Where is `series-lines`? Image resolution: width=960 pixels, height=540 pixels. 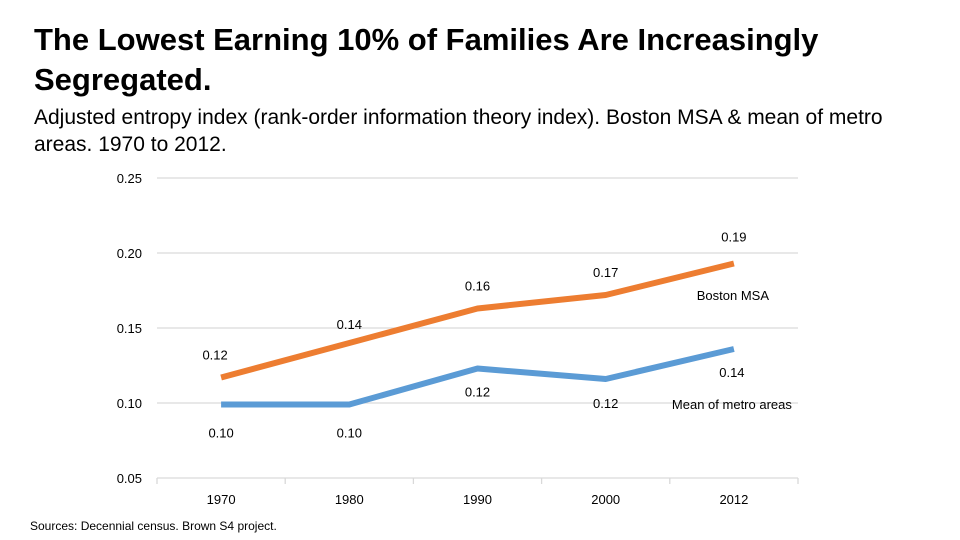
series-lines is located at coordinates (477, 334).